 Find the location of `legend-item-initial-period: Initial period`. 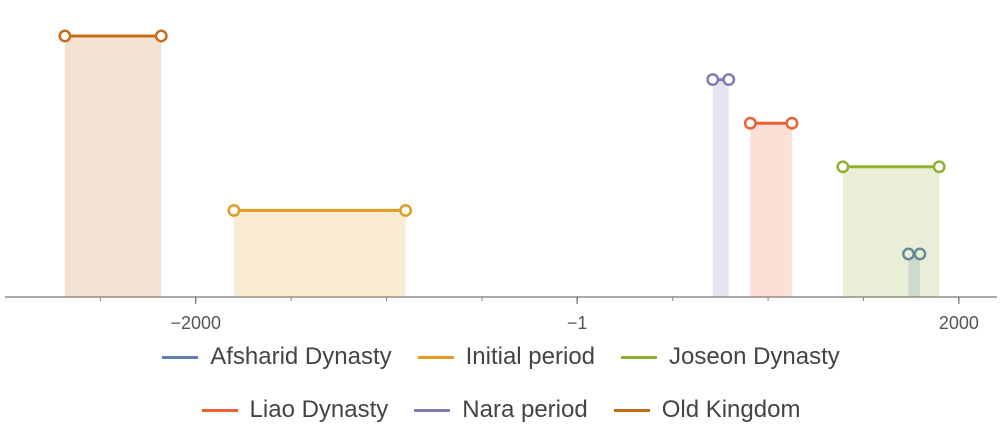

legend-item-initial-period: Initial period is located at coordinates (506, 357).